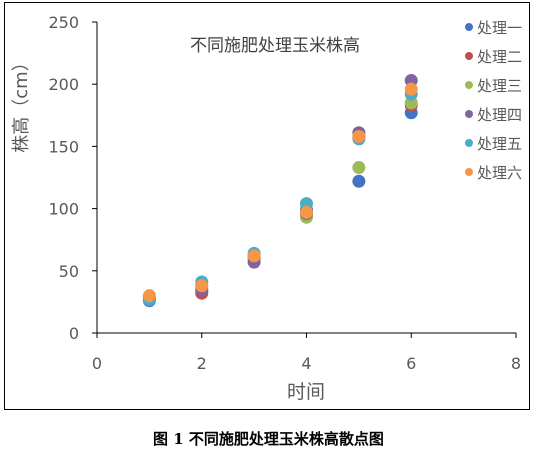 The image size is (537, 464). What do you see at coordinates (63, 209) in the screenshot?
I see `y-tick-label: 100` at bounding box center [63, 209].